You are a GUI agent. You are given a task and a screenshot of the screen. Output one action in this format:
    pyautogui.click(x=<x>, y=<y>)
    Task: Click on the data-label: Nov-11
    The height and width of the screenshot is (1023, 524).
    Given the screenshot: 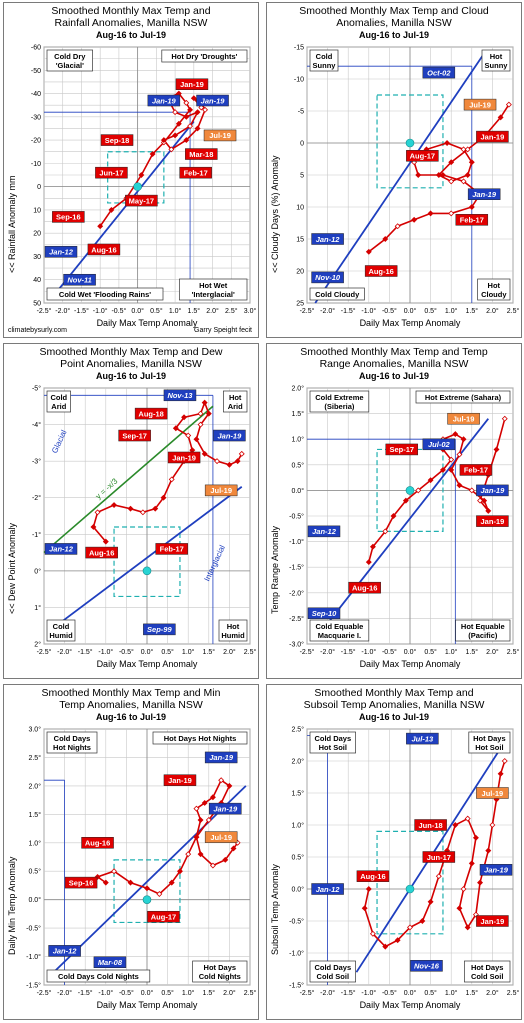 What is the action you would take?
    pyautogui.click(x=79, y=280)
    